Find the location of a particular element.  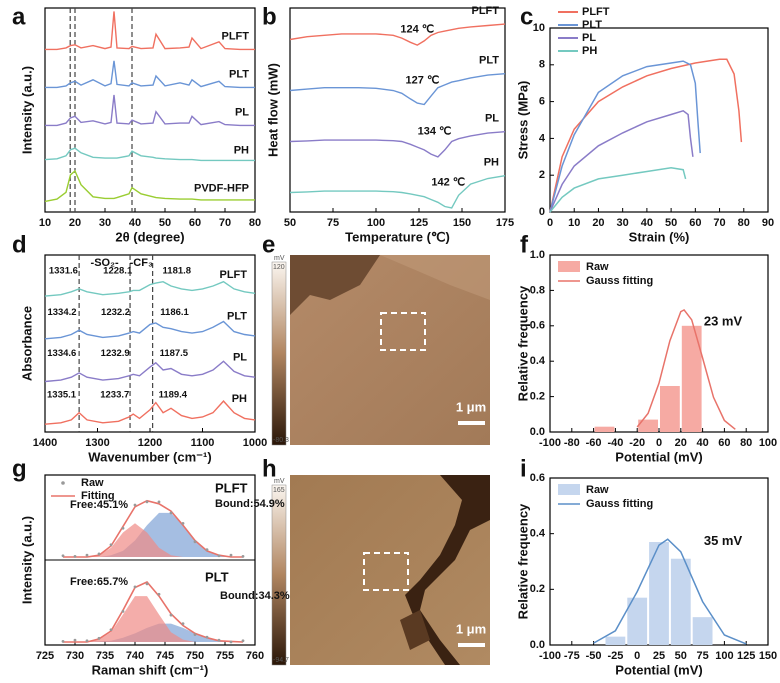

y-tick-label: 2 is located at coordinates (542, 175).